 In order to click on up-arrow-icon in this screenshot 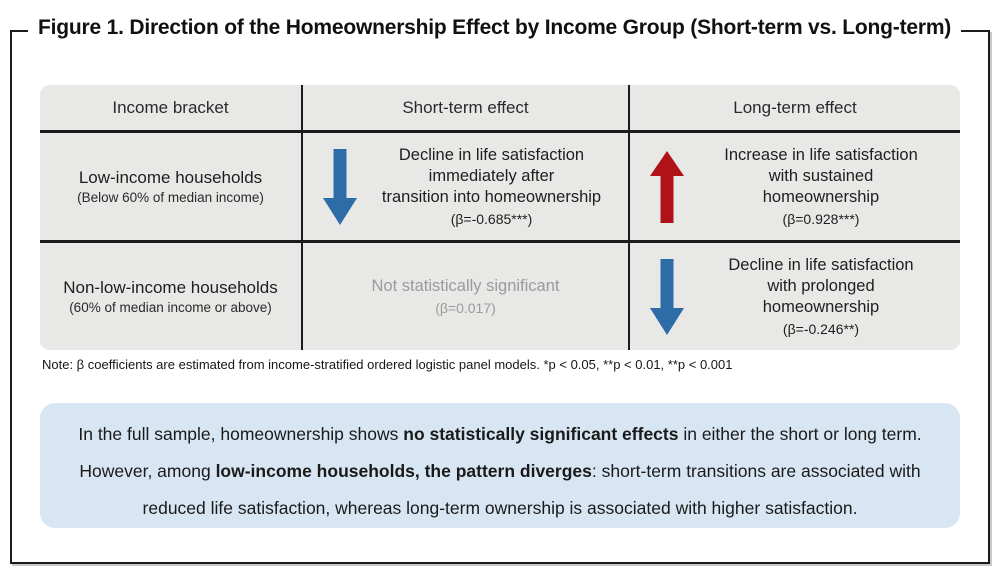, I will do `click(667, 186)`.